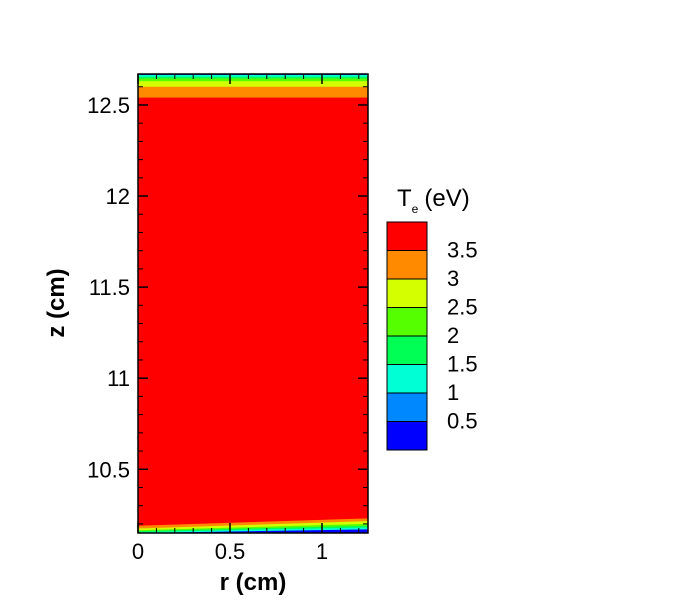 The image size is (675, 600). Describe the element at coordinates (453, 278) in the screenshot. I see `legend-label: 3` at that location.